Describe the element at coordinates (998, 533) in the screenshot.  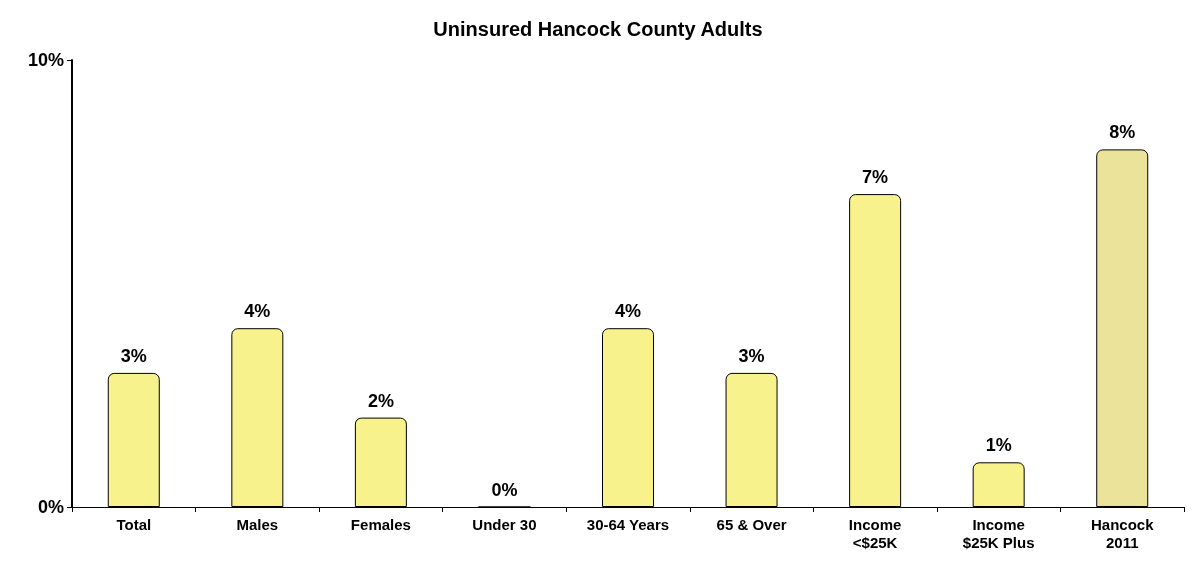
I see `x-tick-label: Income $25K Plus` at that location.